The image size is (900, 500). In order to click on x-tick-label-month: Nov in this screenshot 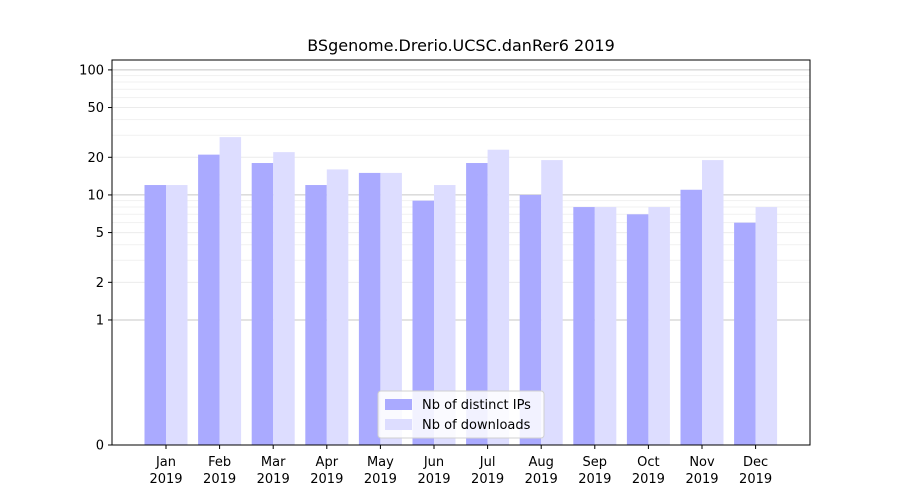, I will do `click(702, 462)`.